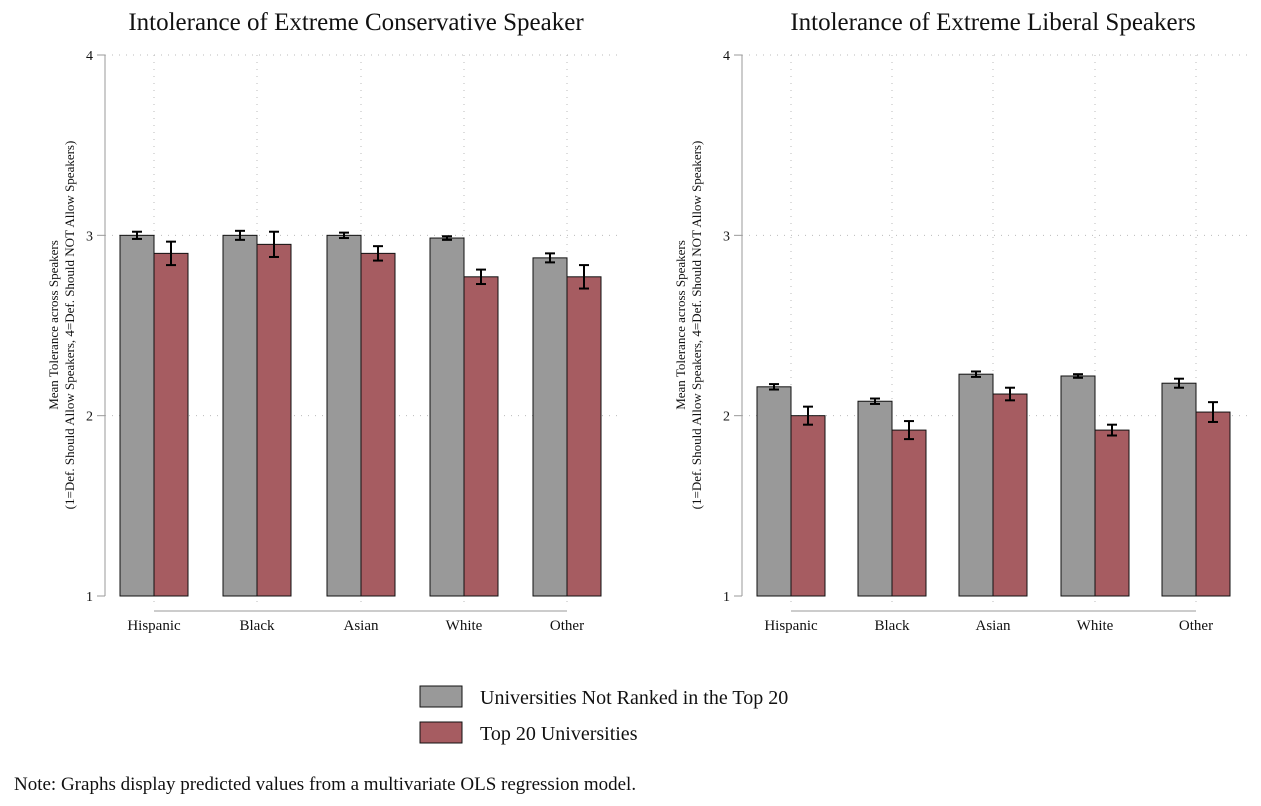  What do you see at coordinates (441, 696) in the screenshot?
I see `legend-swatch-not-top20` at bounding box center [441, 696].